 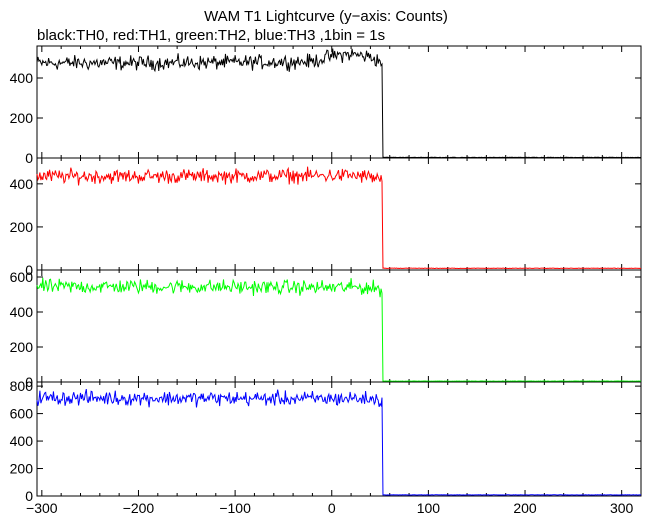 I want to click on x-tick-label: −200, so click(x=139, y=507).